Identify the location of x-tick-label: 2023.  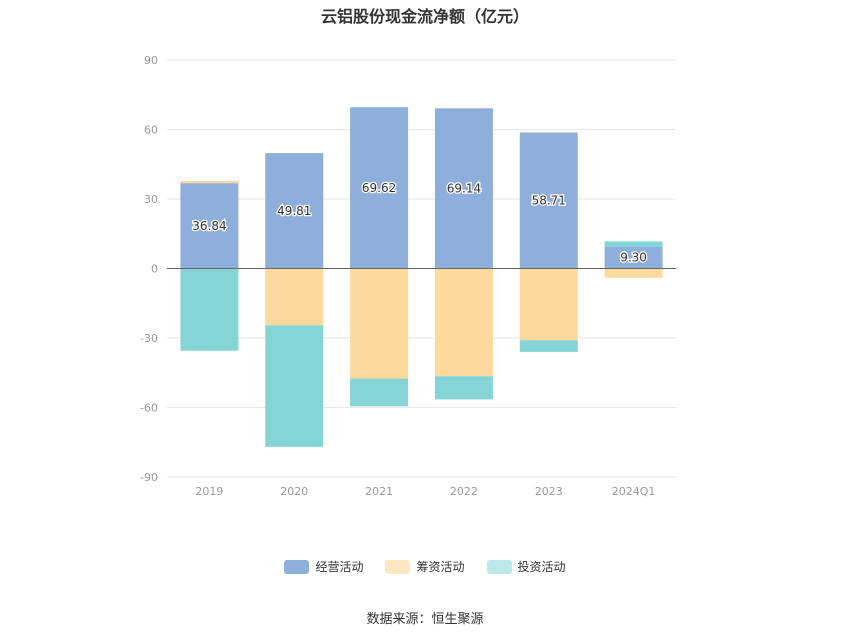
(549, 491).